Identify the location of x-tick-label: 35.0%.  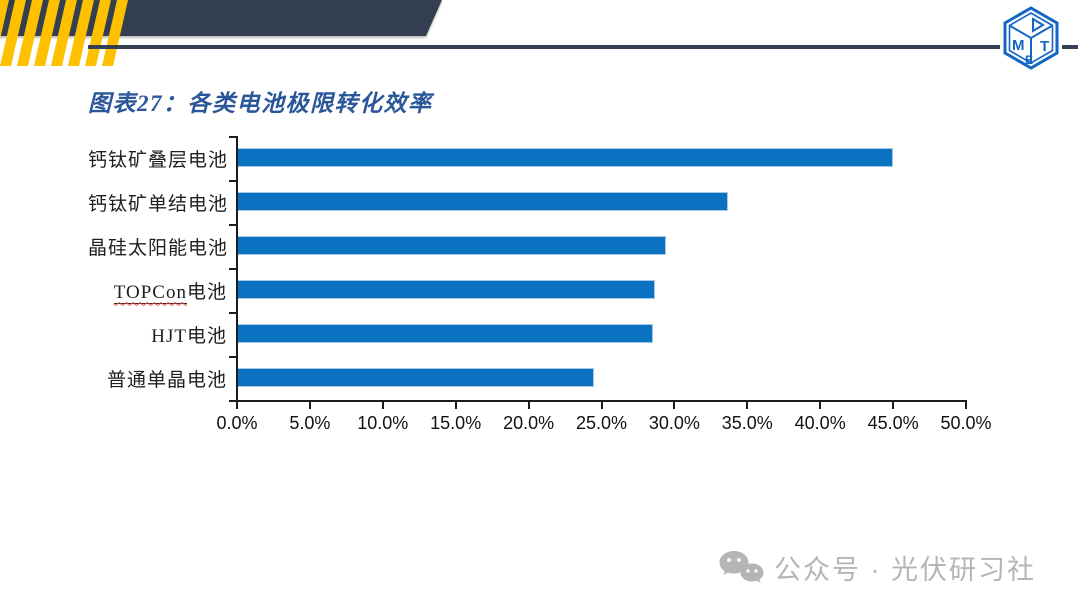
(747, 423).